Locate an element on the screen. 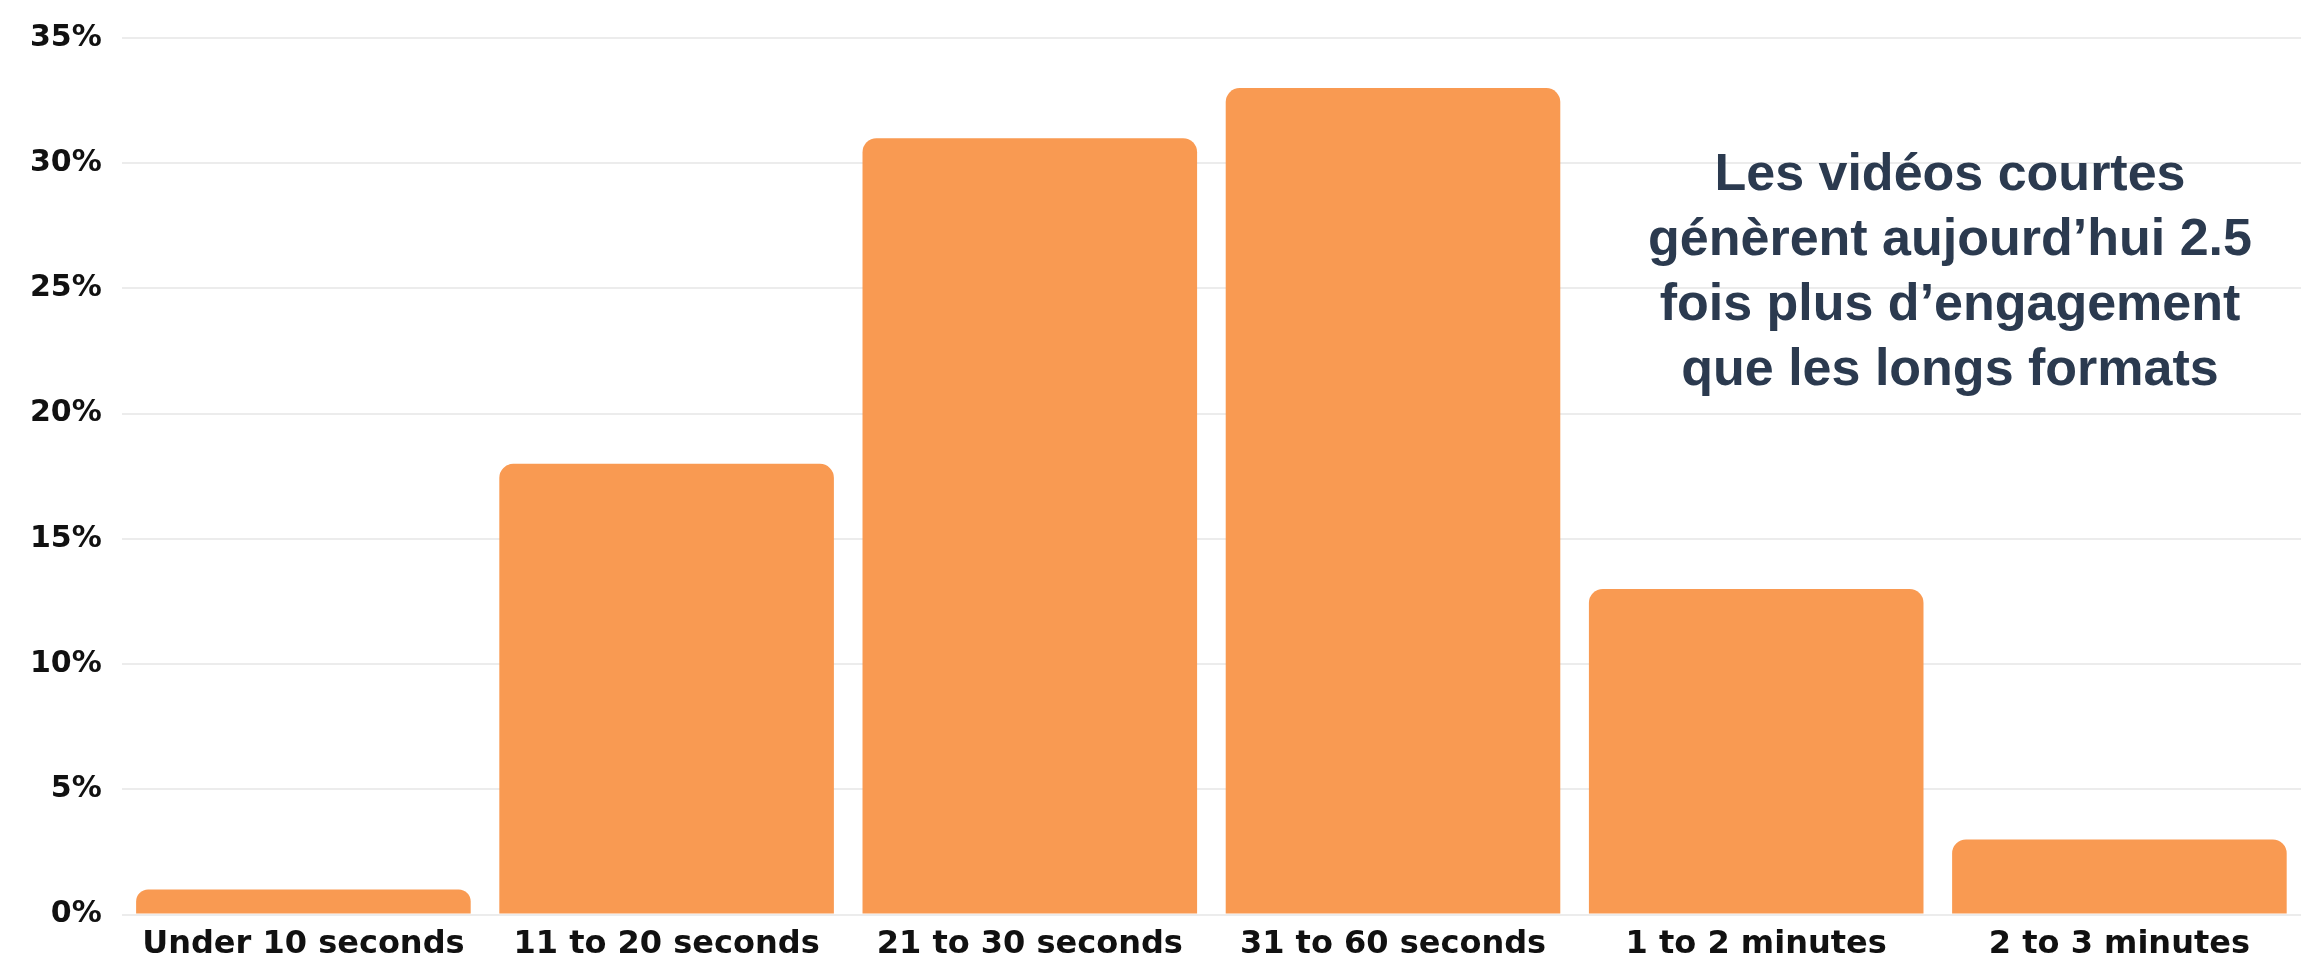 This screenshot has height=975, width=2305. y-tick-label: 20% is located at coordinates (65, 411).